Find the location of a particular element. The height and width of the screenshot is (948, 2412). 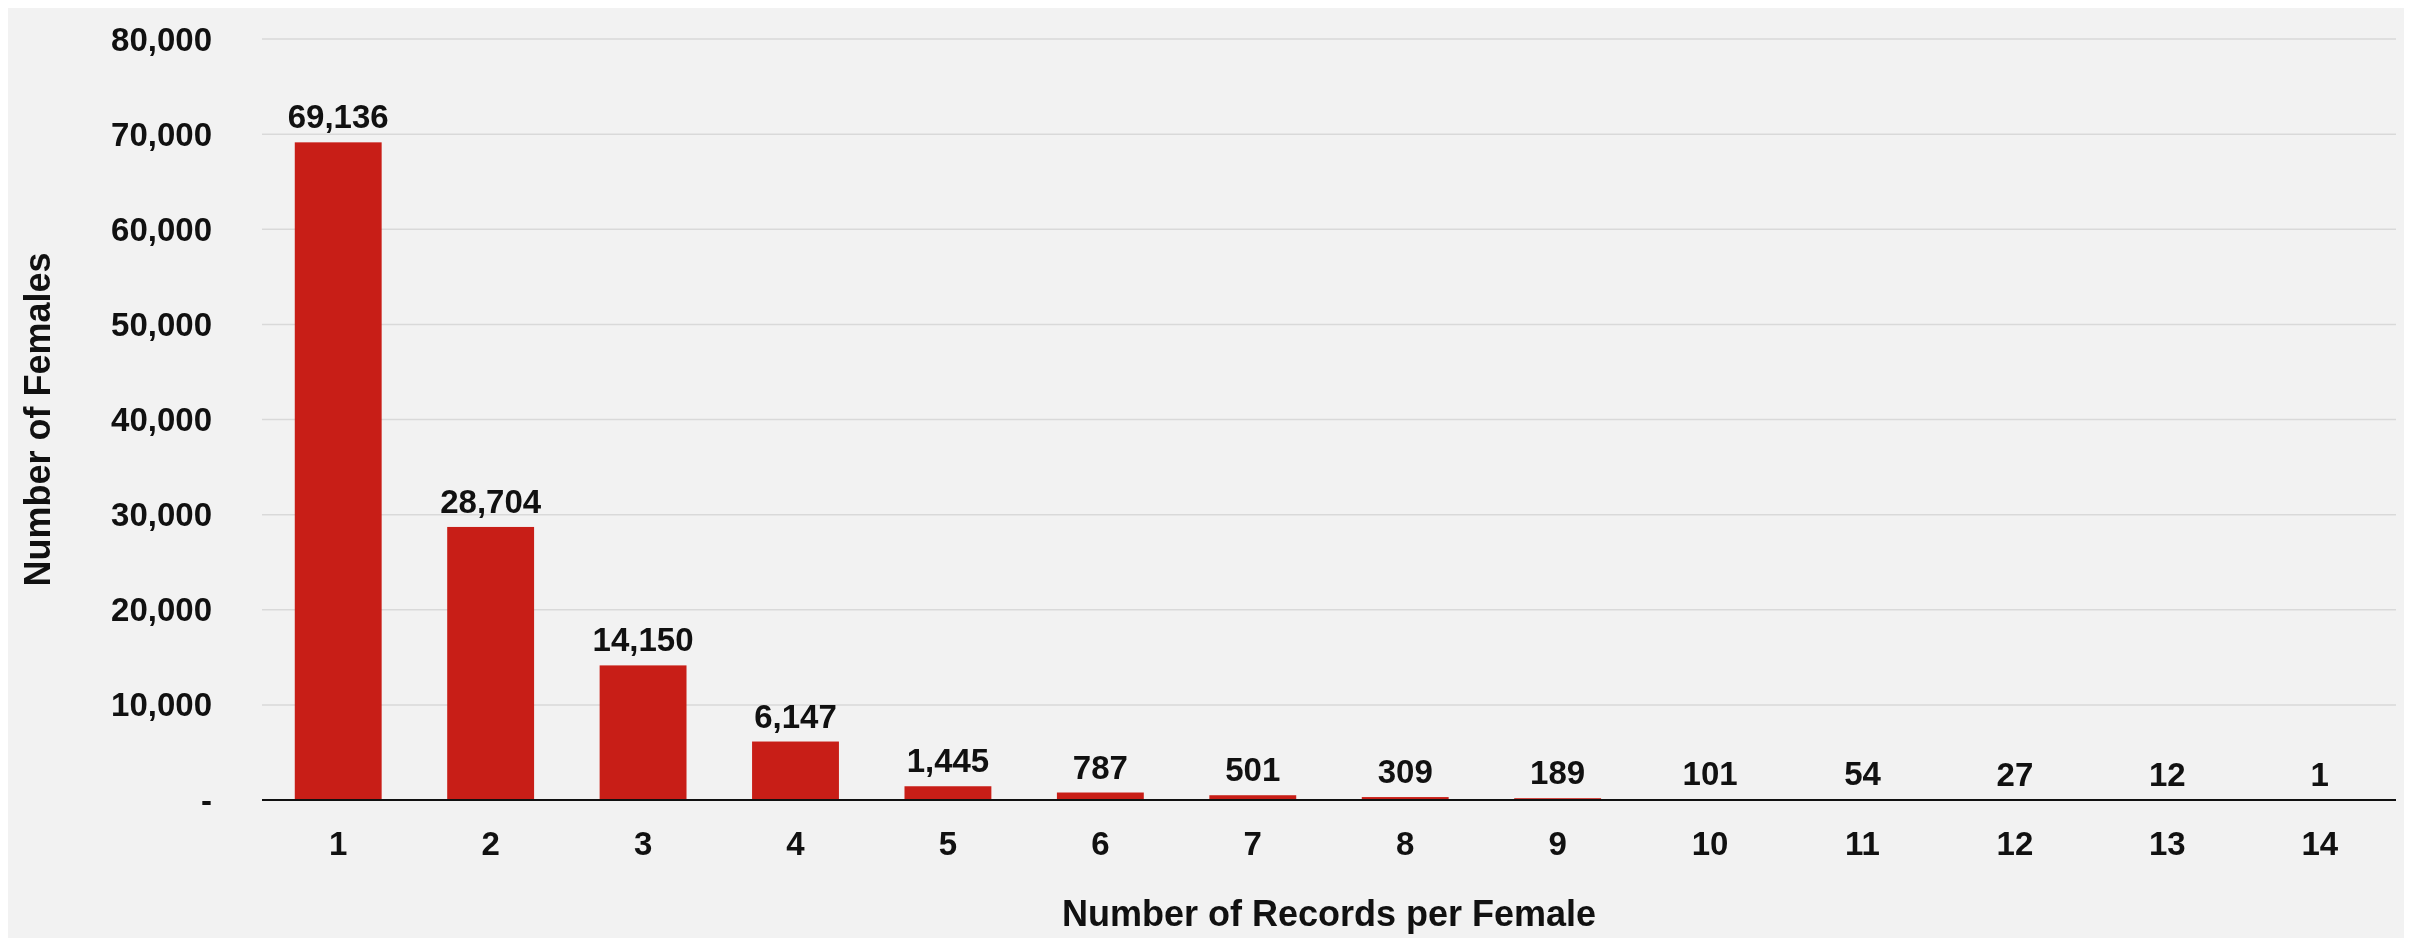

x-tick-label: 7 is located at coordinates (1252, 843).